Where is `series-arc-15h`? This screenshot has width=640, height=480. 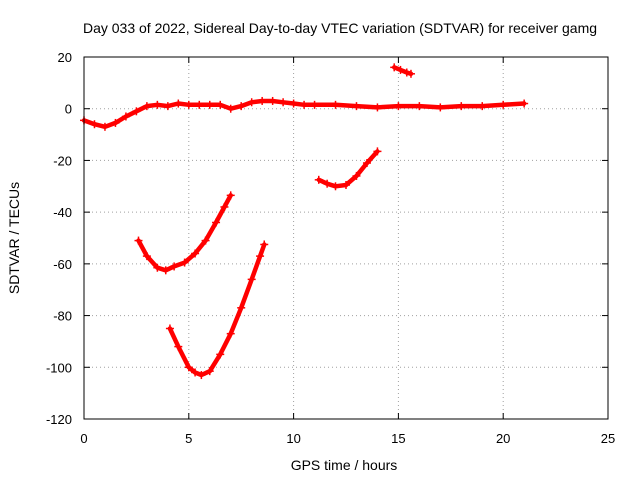 series-arc-15h is located at coordinates (402, 70).